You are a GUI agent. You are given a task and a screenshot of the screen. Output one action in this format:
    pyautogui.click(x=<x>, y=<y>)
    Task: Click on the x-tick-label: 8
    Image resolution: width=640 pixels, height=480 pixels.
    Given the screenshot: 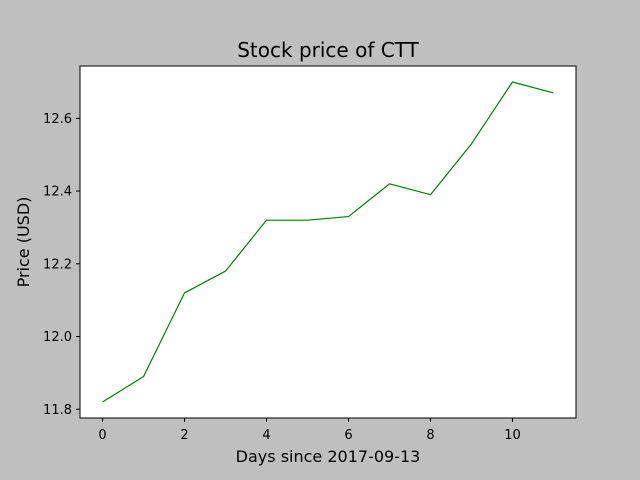 What is the action you would take?
    pyautogui.click(x=430, y=435)
    